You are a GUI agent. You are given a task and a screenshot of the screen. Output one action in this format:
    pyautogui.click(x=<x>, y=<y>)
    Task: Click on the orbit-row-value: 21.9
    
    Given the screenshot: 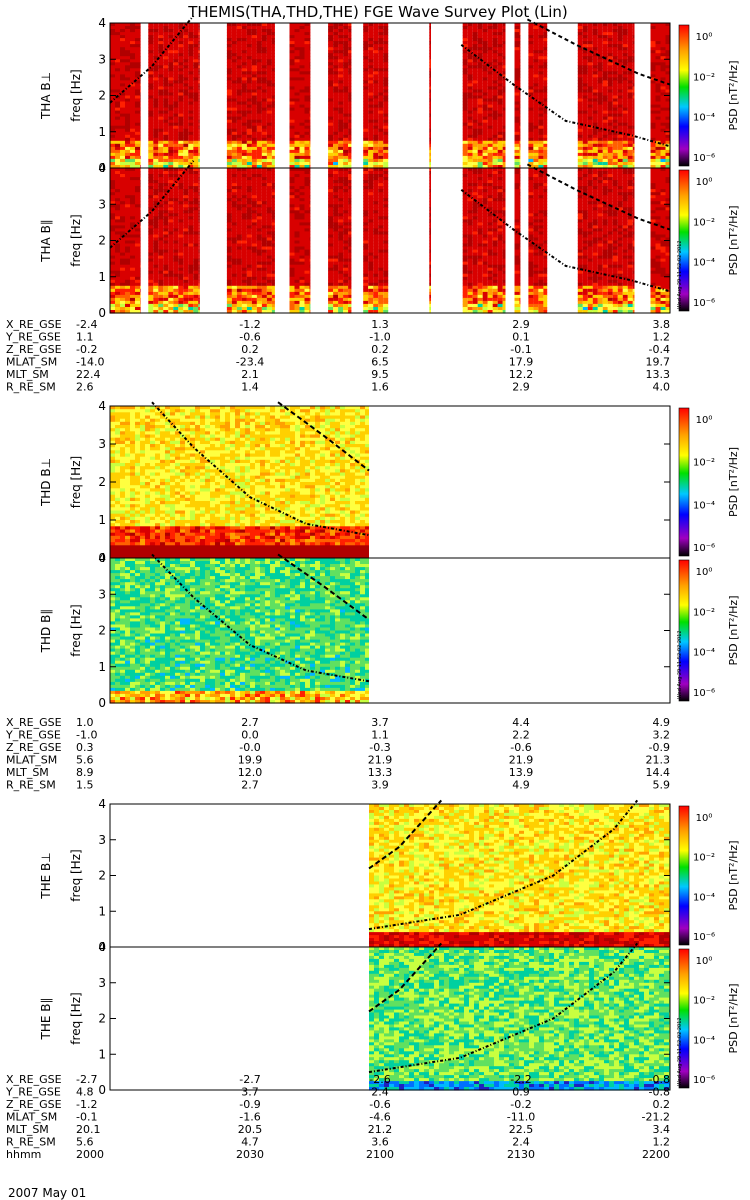 What is the action you would take?
    pyautogui.click(x=380, y=760)
    